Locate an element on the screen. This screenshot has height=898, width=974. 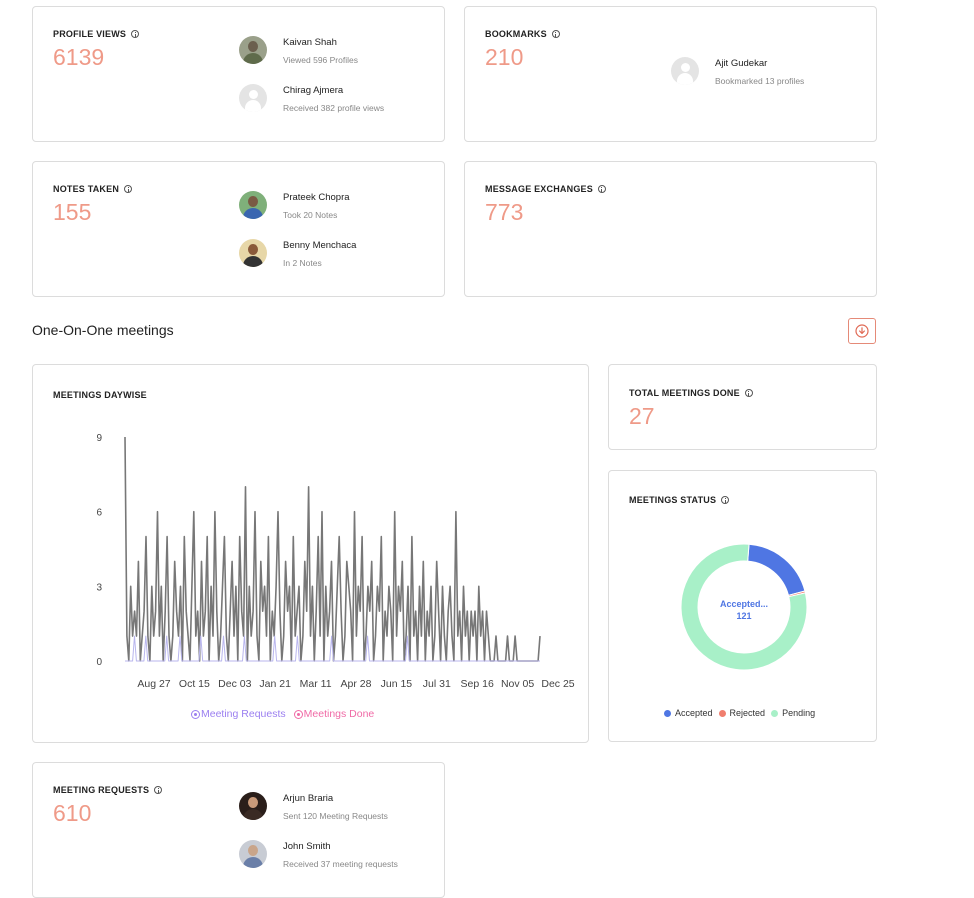
meetings-status-card: MEETINGS STATUS Accepted... 121 is located at coordinates (742, 606).